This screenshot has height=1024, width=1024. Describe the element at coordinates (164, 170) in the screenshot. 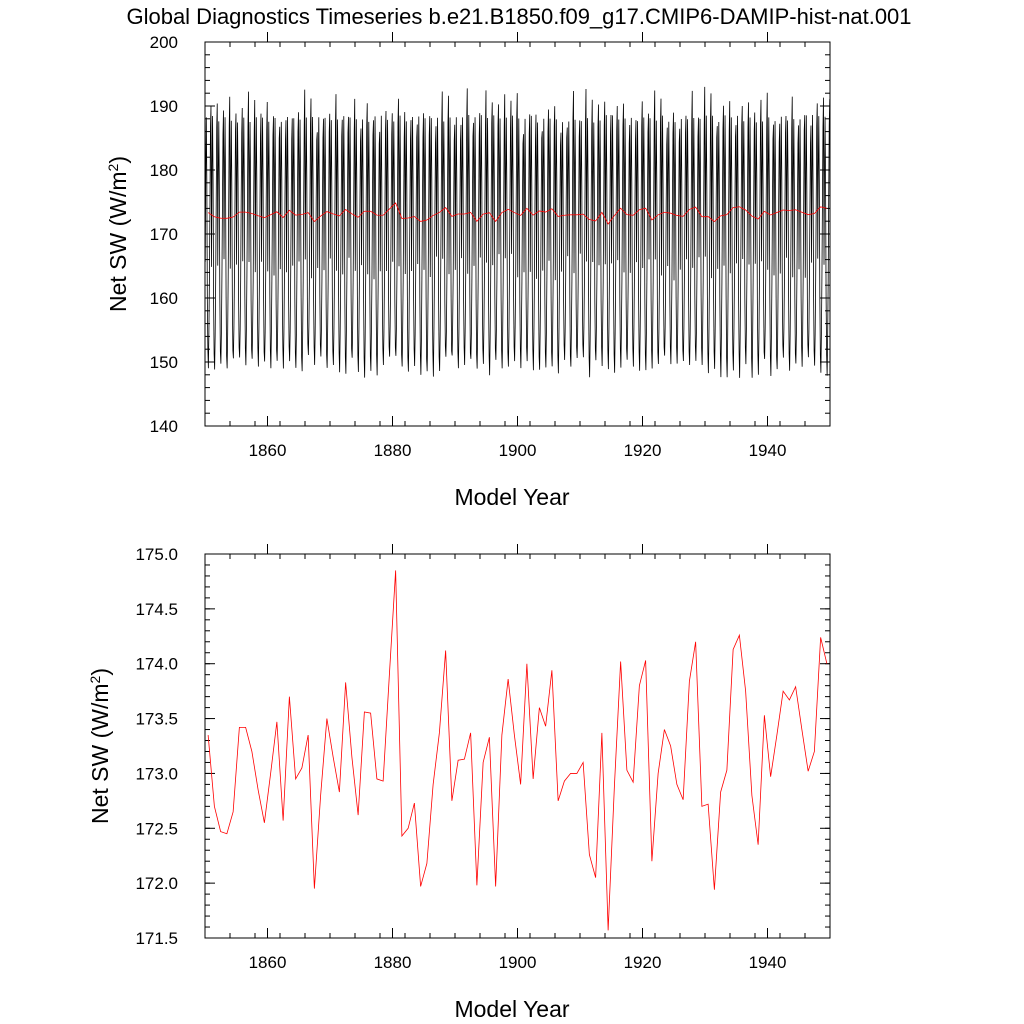

I see `top-y-tick-label: 180` at that location.